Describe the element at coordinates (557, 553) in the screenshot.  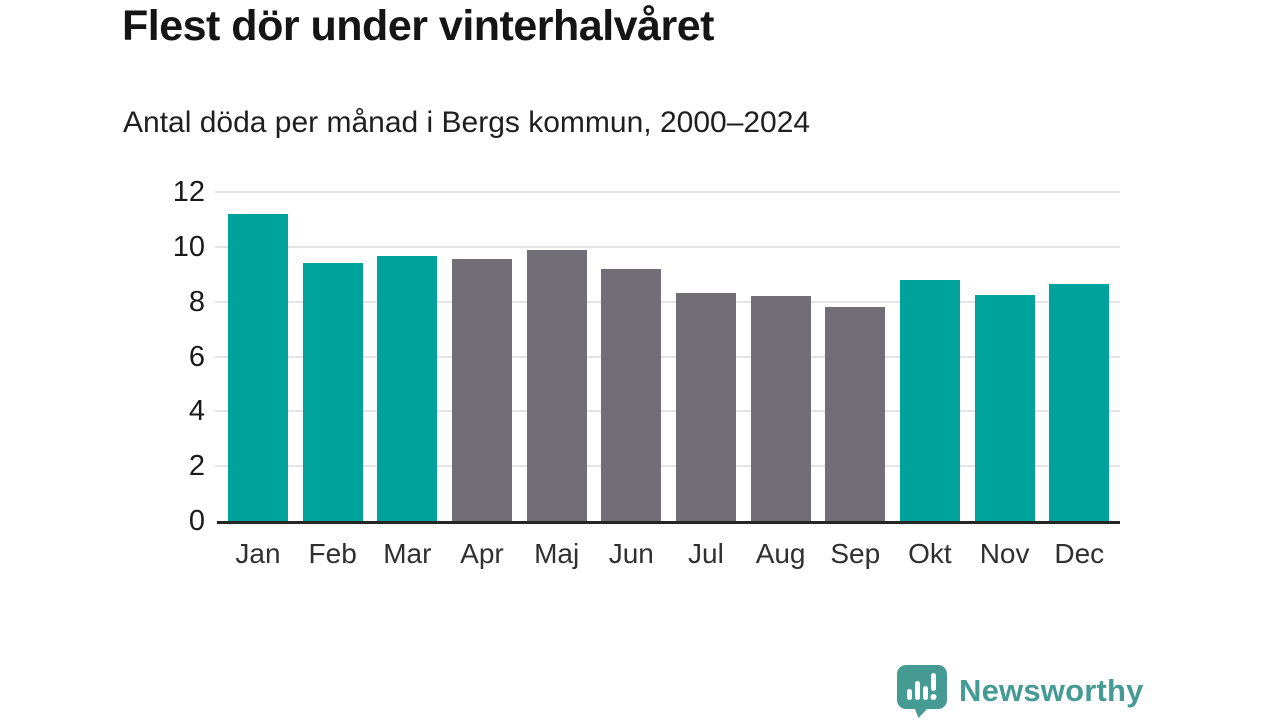
I see `x-tick-label-maj: Maj` at that location.